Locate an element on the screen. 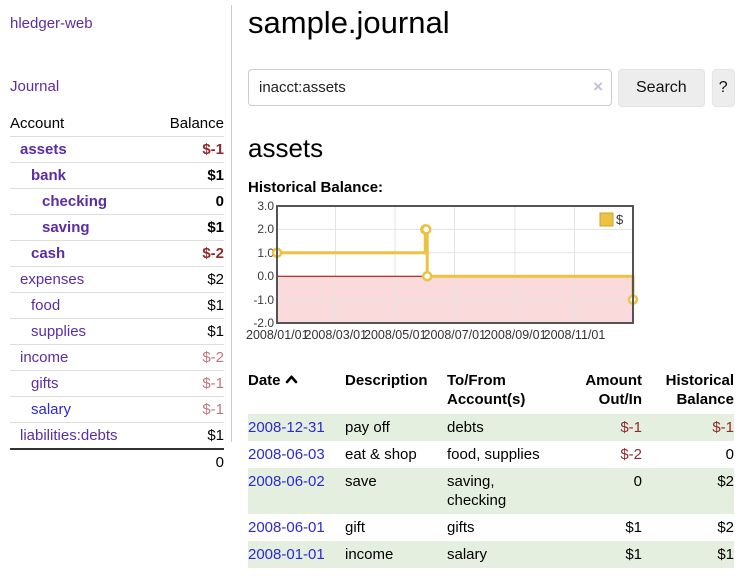  account-balance: 0 is located at coordinates (188, 201).